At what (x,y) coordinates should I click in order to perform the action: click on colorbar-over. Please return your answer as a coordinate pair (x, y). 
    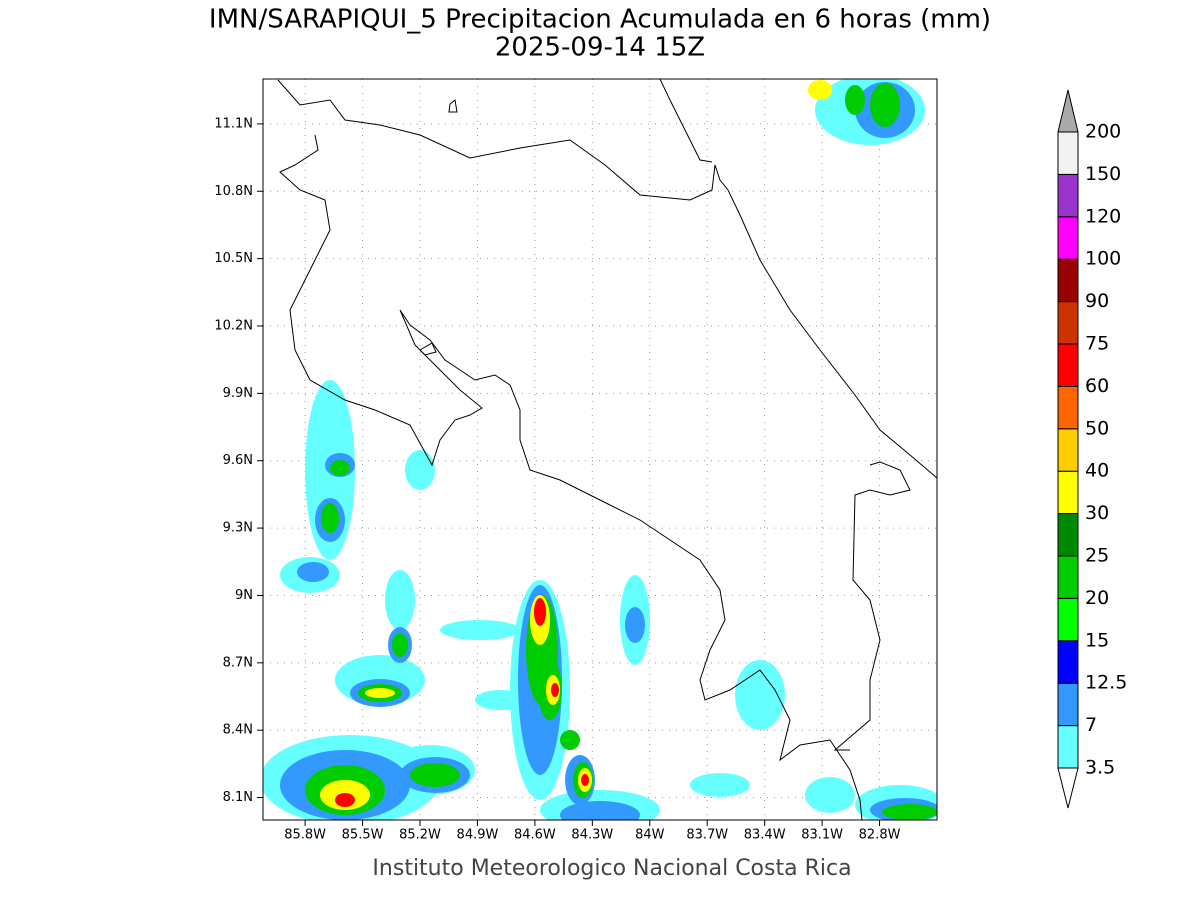
    Looking at the image, I should click on (1068, 111).